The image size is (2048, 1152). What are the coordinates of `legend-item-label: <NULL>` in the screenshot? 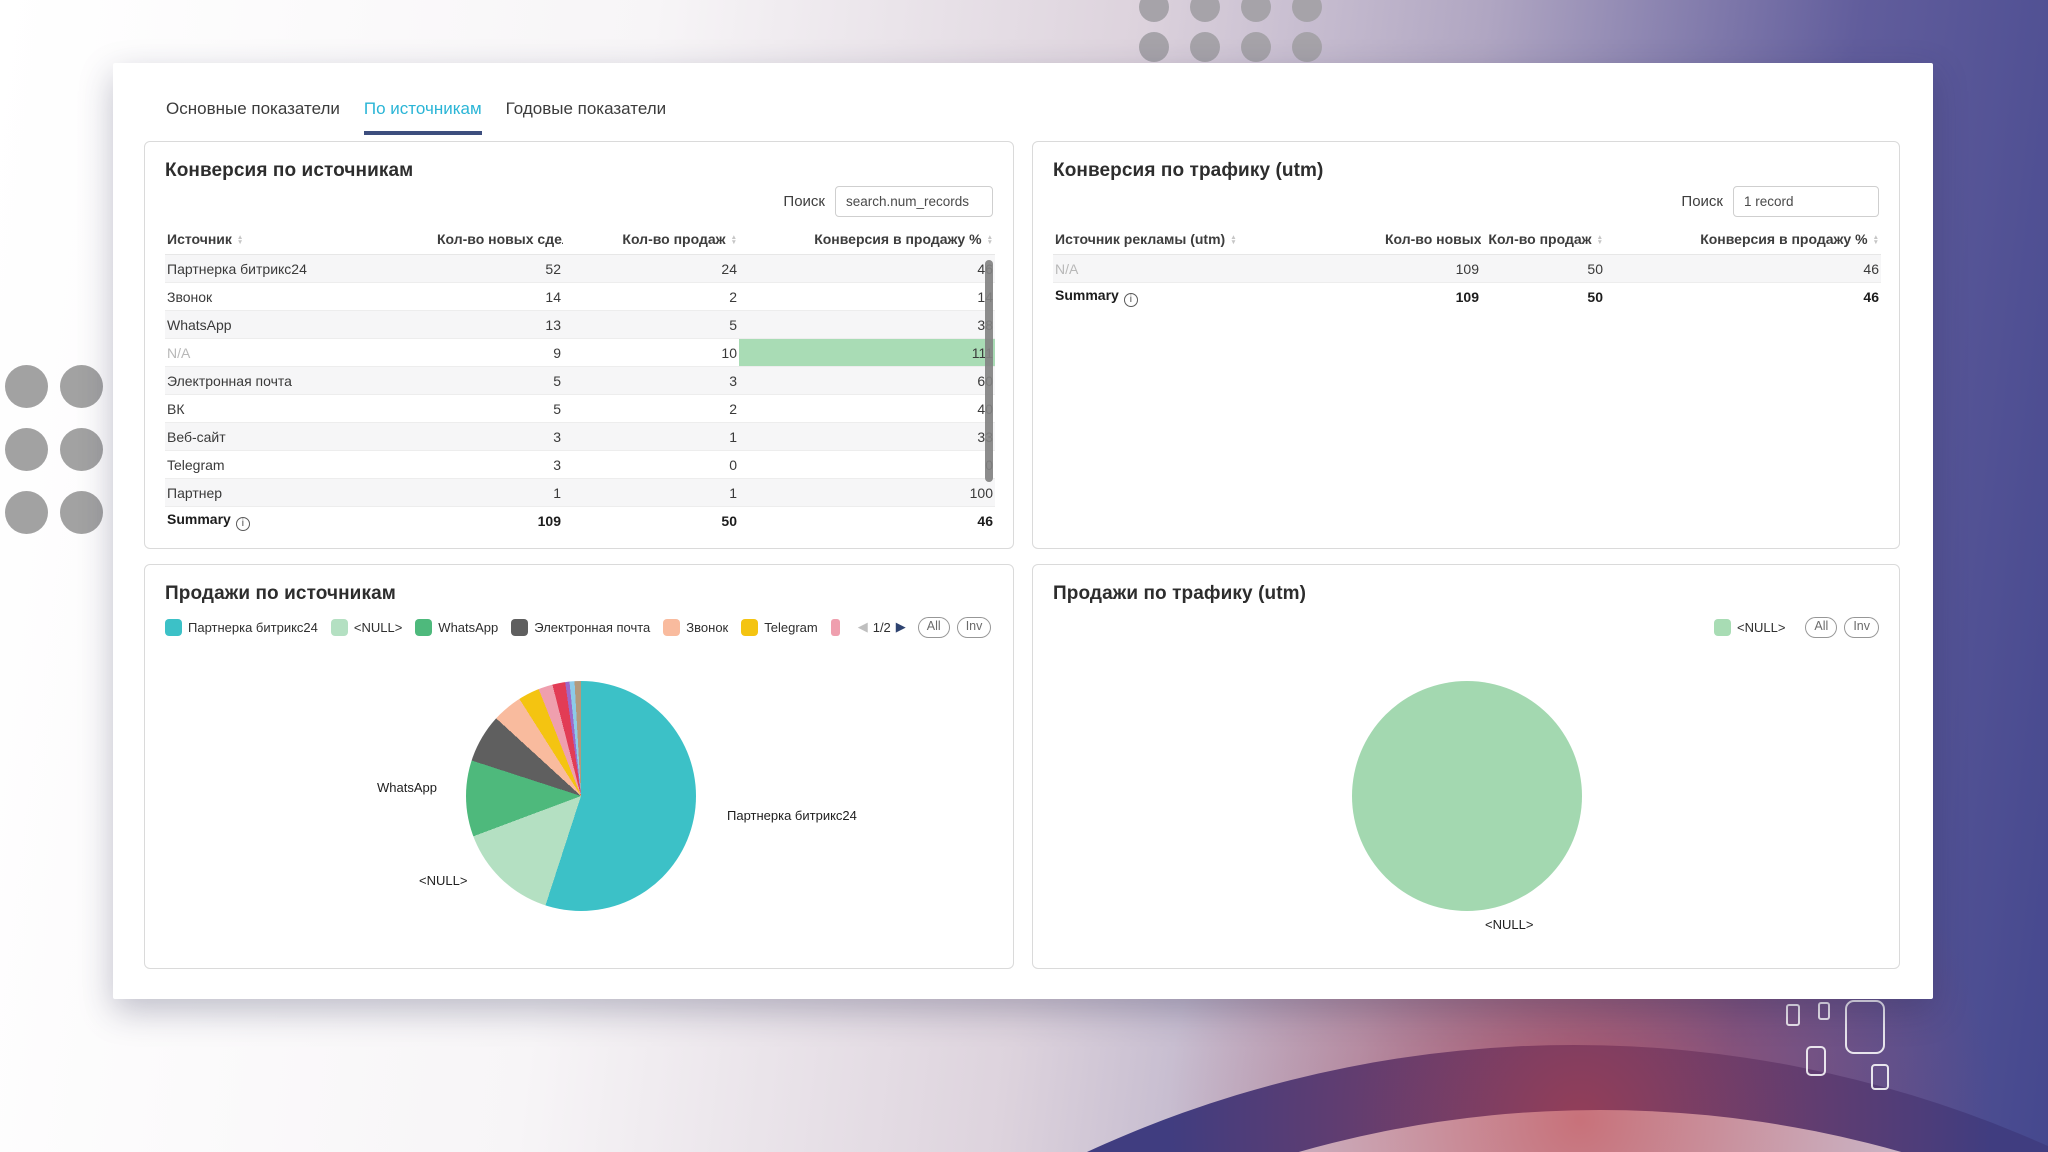 It's located at (1761, 627).